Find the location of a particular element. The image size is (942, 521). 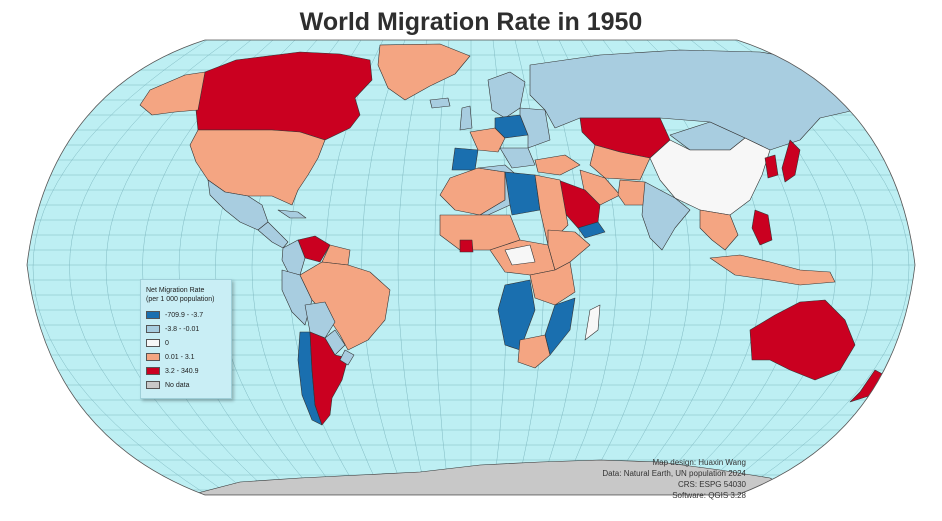

region-central-african-republic is located at coordinates (520, 255).